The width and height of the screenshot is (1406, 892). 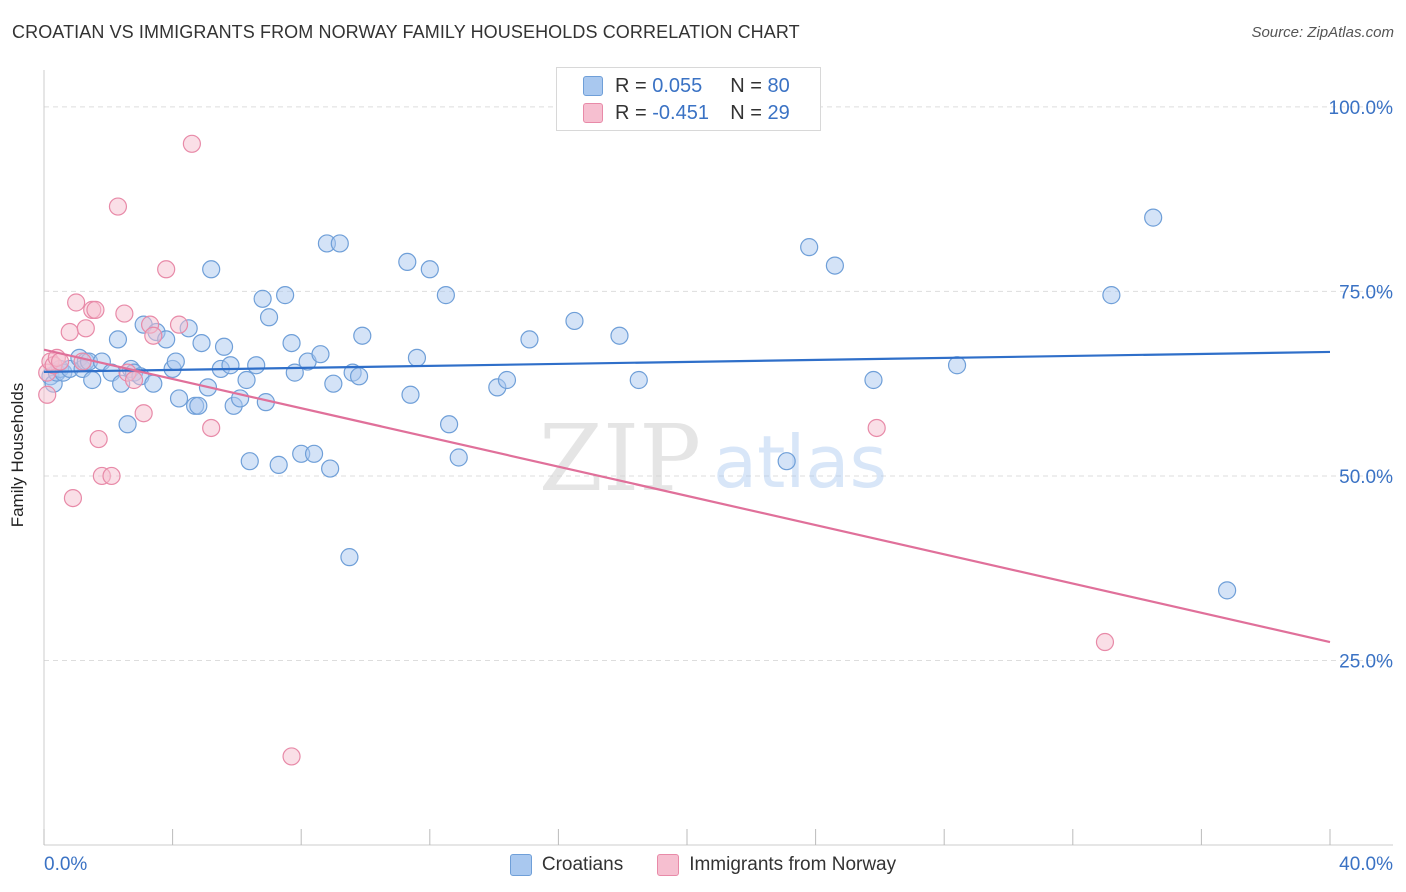 I want to click on croatians-swatch, so click(x=593, y=86).